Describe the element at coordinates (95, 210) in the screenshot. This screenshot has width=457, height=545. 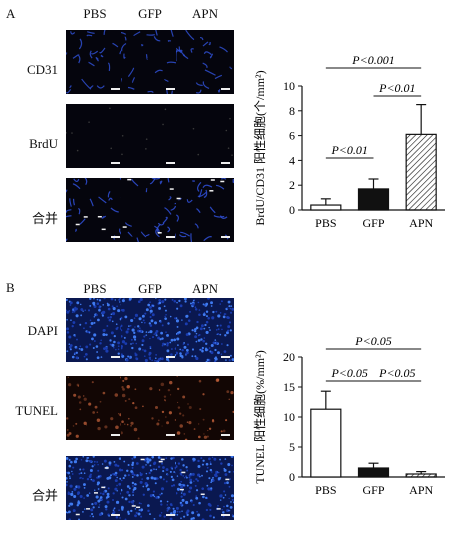
I see `panel-a-tile-merge-pbs` at that location.